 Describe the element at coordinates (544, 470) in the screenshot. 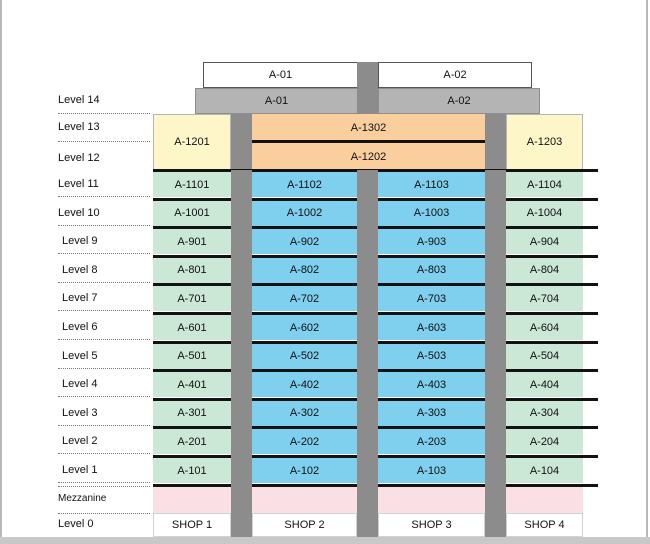

I see `unit-cell: A-104` at that location.